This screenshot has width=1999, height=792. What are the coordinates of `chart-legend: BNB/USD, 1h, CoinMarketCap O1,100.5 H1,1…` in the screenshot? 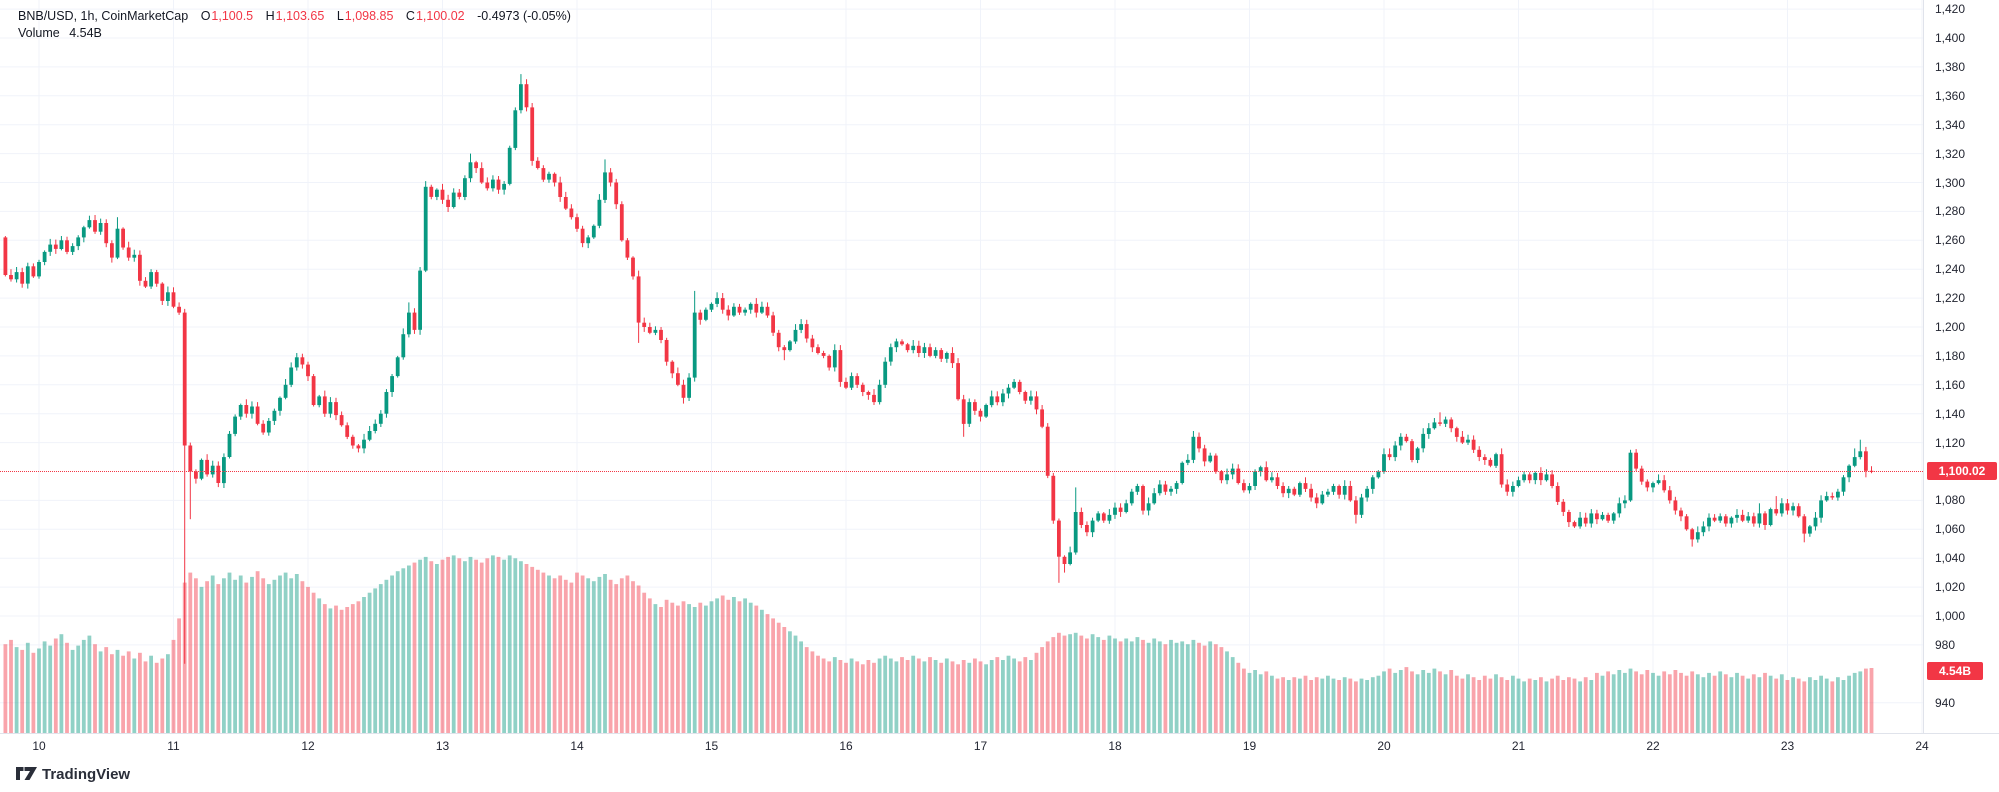 It's located at (294, 25).